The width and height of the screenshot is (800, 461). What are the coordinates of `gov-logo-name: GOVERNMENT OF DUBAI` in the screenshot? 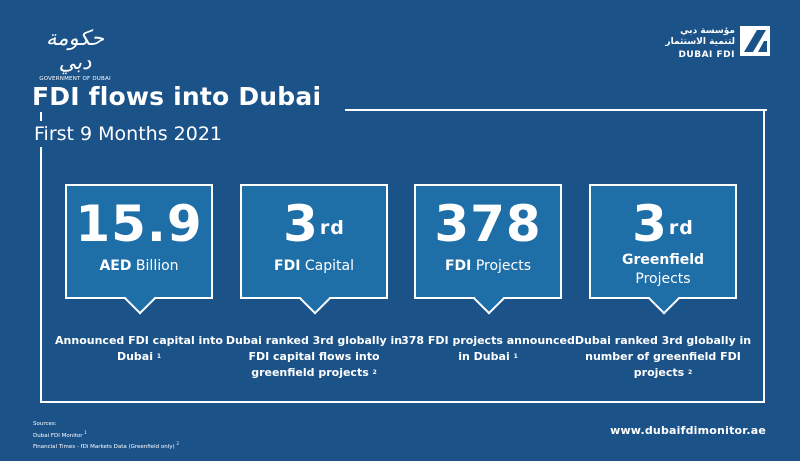 It's located at (75, 79).